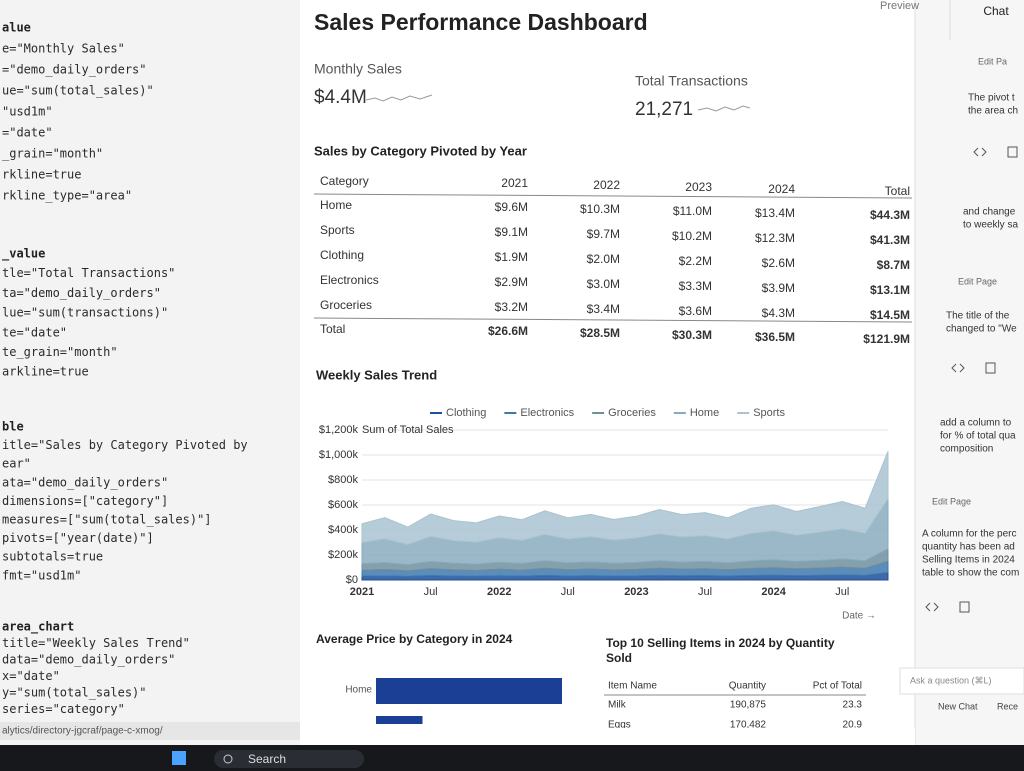 The height and width of the screenshot is (771, 1024). What do you see at coordinates (343, 555) in the screenshot?
I see `y-tick-label: $200k` at bounding box center [343, 555].